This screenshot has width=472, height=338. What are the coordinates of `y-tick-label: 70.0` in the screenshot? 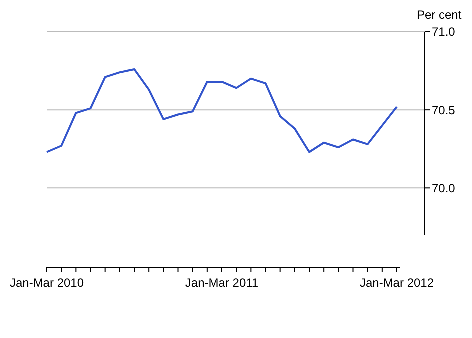 It's located at (444, 188).